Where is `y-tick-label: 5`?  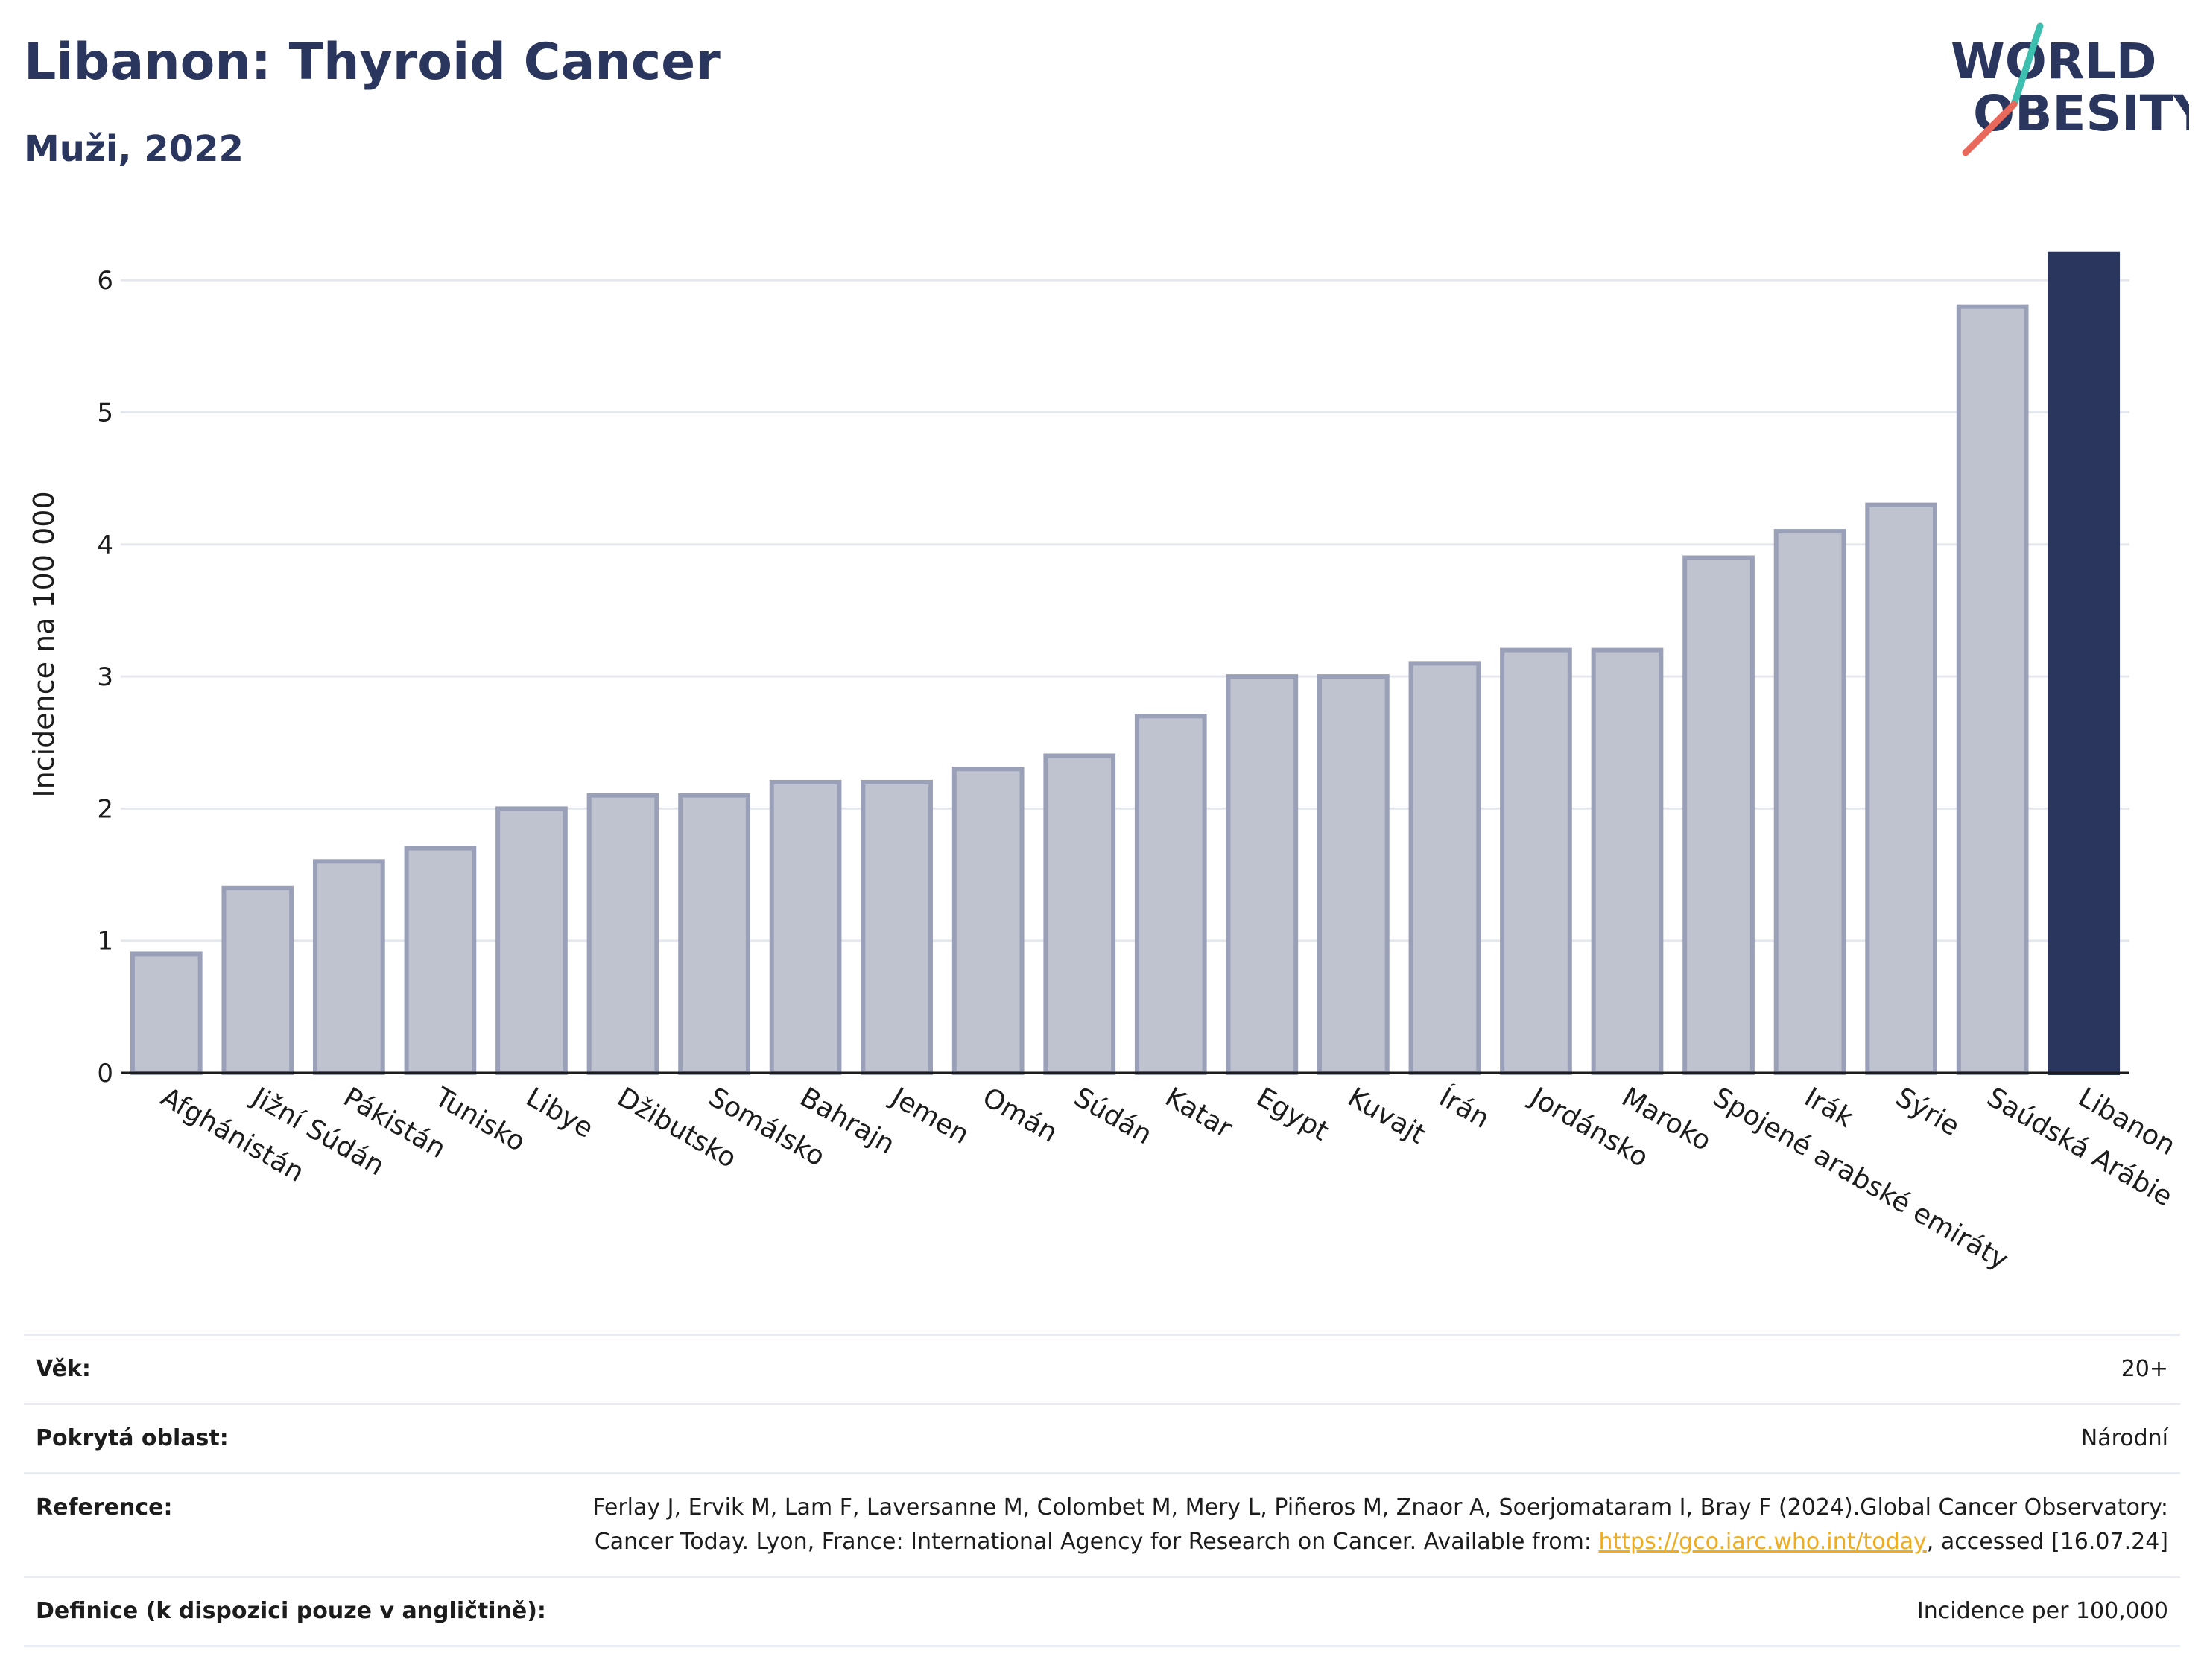
y-tick-label: 5 is located at coordinates (105, 413).